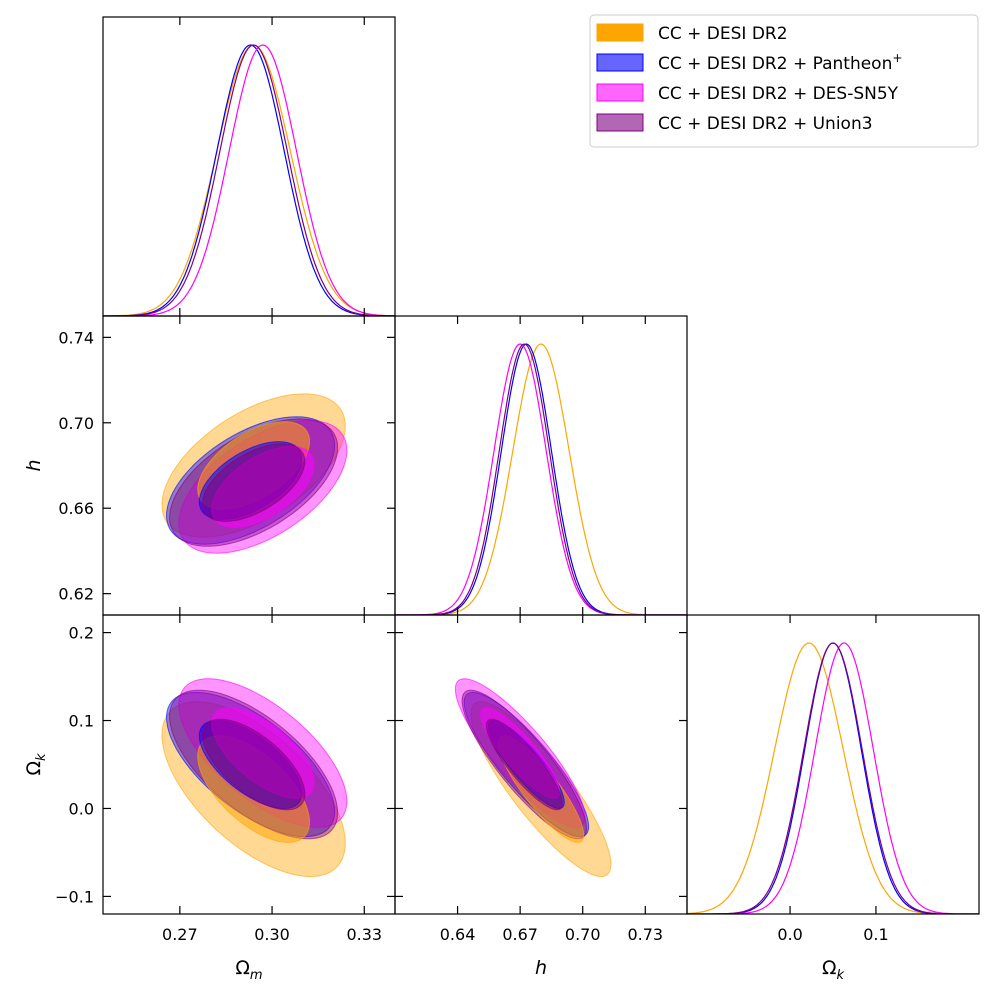  Describe the element at coordinates (256, 975) in the screenshot. I see `x-axis-label-Om-subscript: m` at that location.